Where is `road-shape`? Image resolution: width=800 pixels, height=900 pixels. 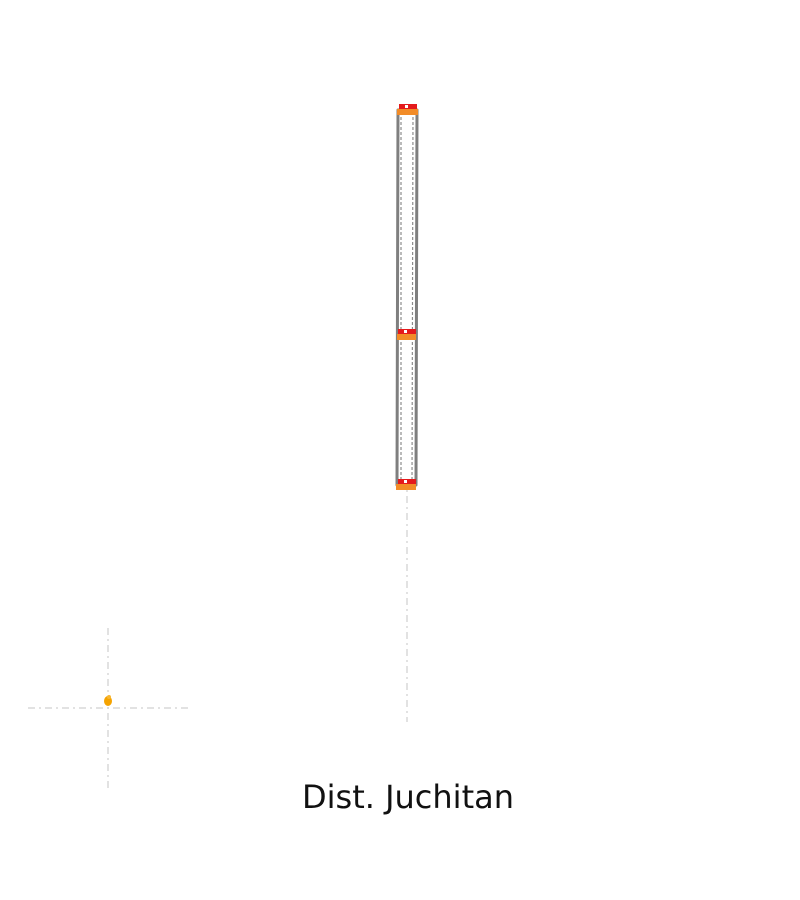
road-shape is located at coordinates (407, 297).